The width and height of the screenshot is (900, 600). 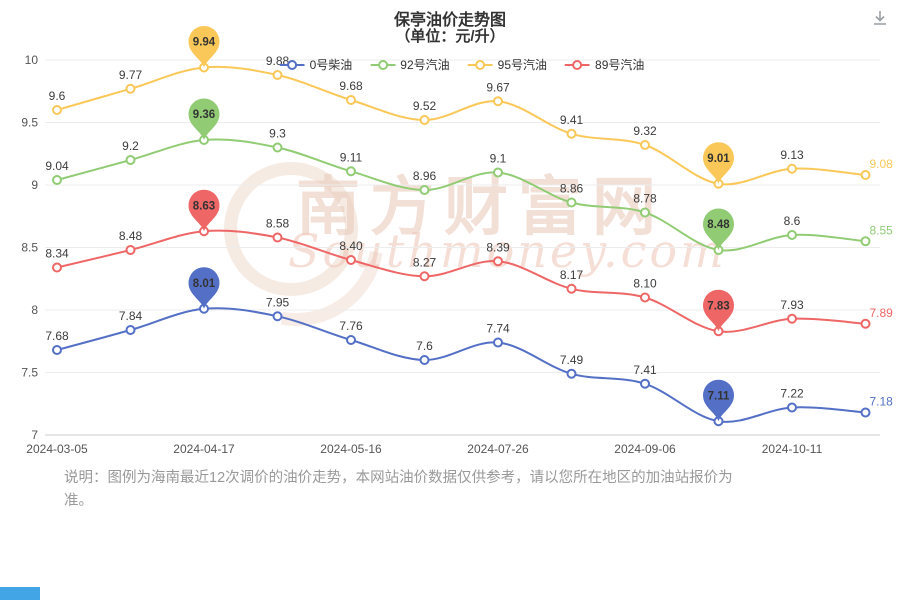 What do you see at coordinates (792, 155) in the screenshot?
I see `value-label: 9.13` at bounding box center [792, 155].